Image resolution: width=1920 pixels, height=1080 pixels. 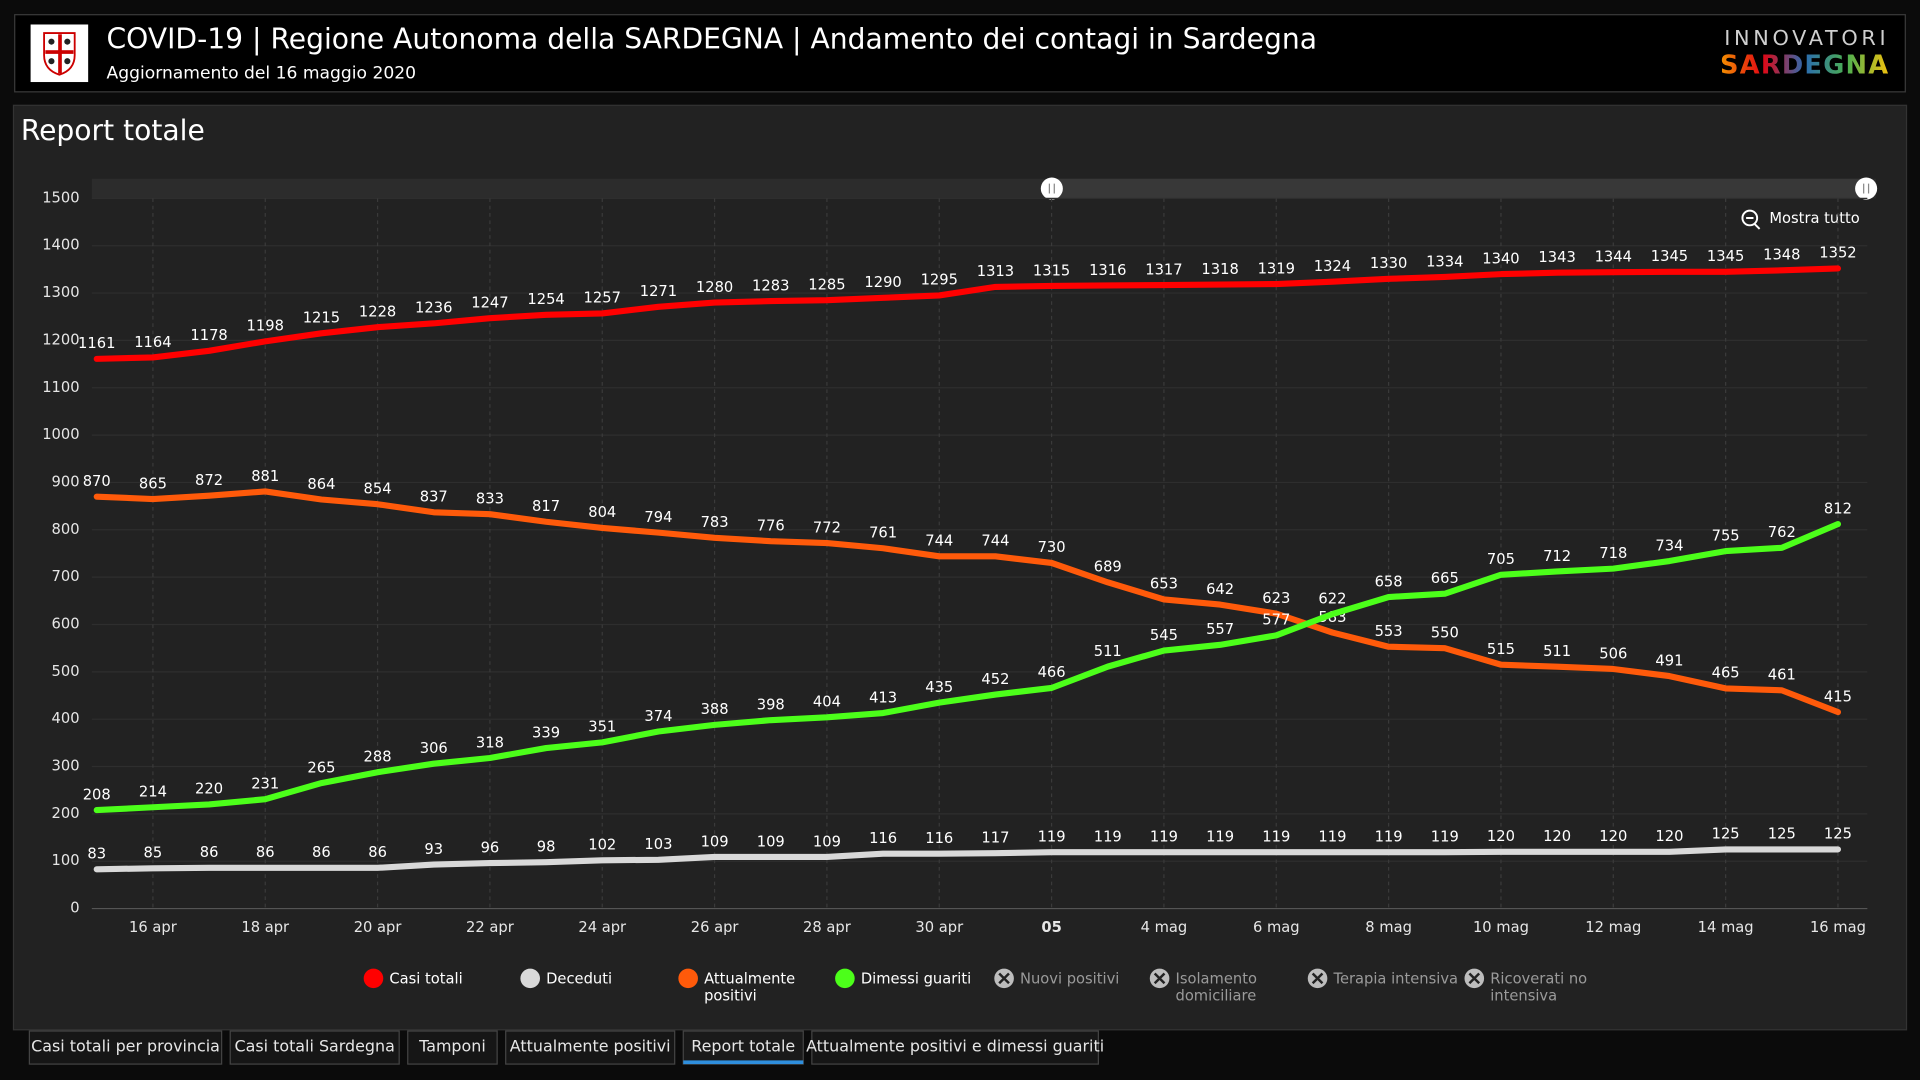 I want to click on tab-label: Report totale, so click(x=743, y=1045).